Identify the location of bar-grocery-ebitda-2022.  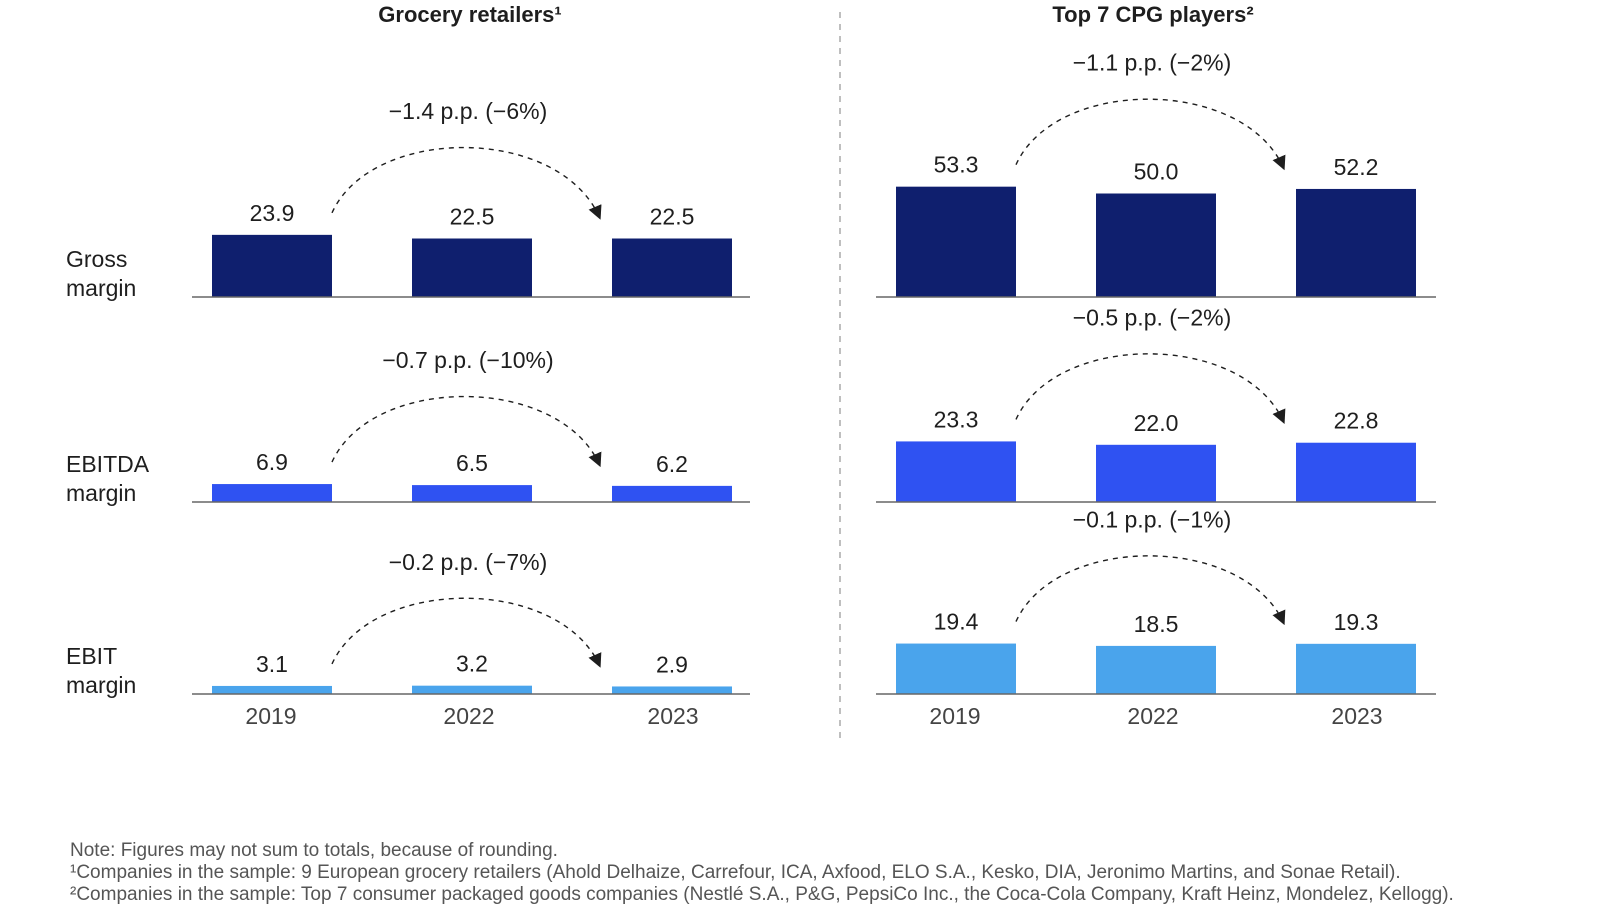
(472, 493).